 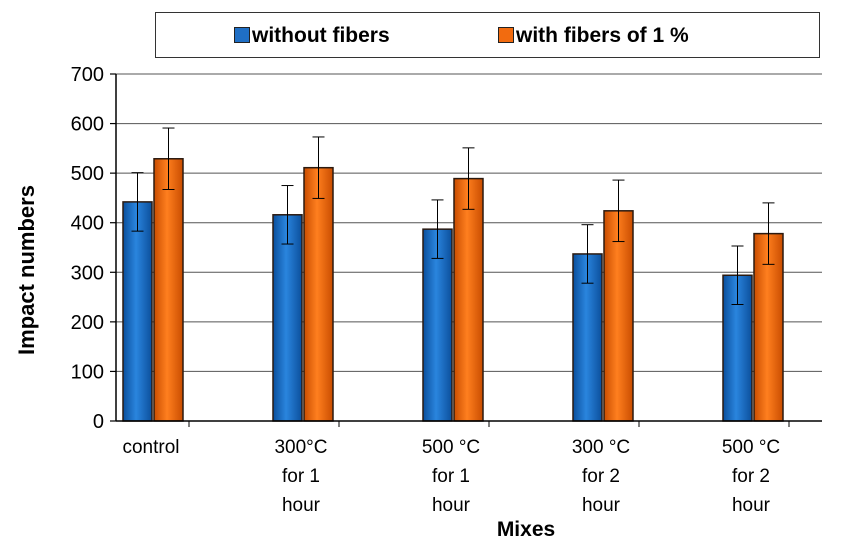 What do you see at coordinates (26, 270) in the screenshot?
I see `y-axis-title: Impact numbers` at bounding box center [26, 270].